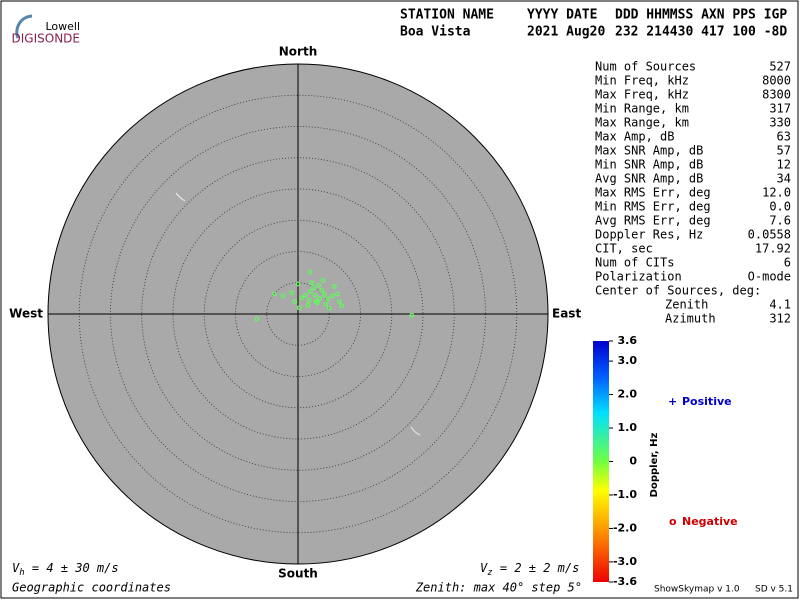 The height and width of the screenshot is (600, 800). I want to click on colorbar-tick-label: 1.0, so click(628, 427).